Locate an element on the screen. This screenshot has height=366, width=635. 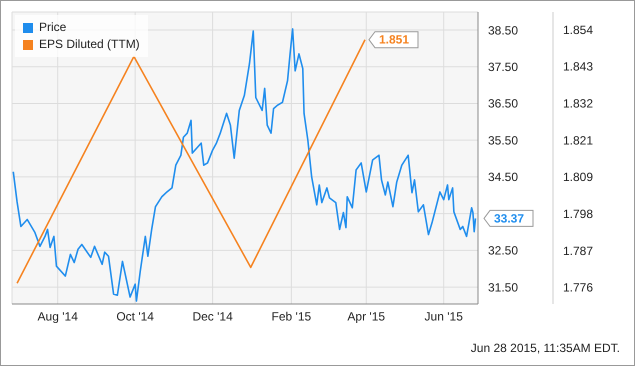
data-label: 33.37 is located at coordinates (509, 218).